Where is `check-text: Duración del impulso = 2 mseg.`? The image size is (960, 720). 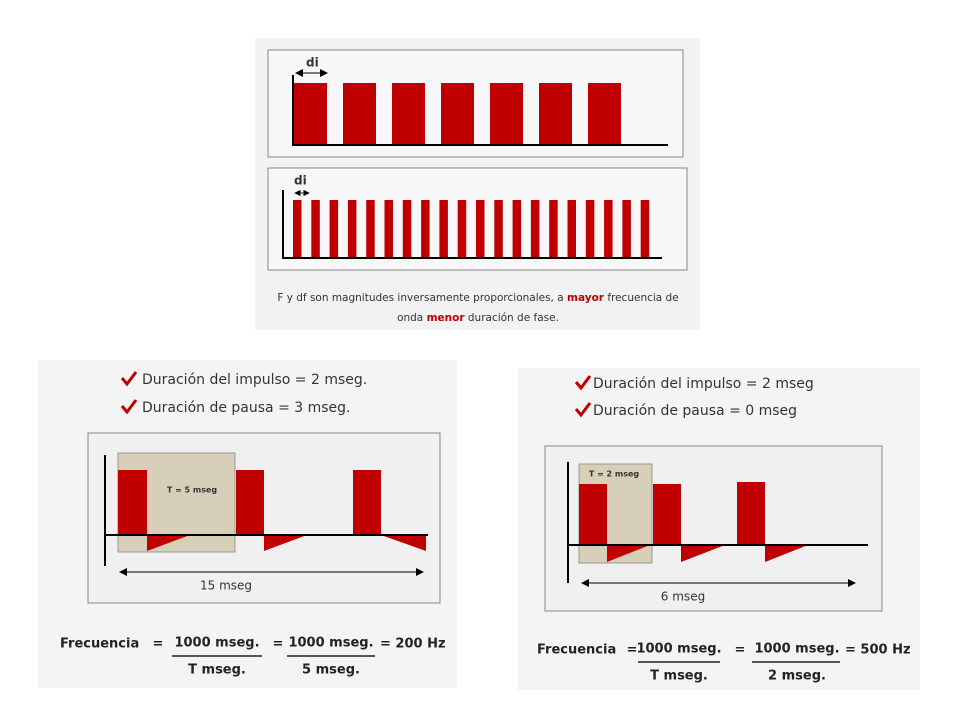
check-text: Duración del impulso = 2 mseg. is located at coordinates (254, 380).